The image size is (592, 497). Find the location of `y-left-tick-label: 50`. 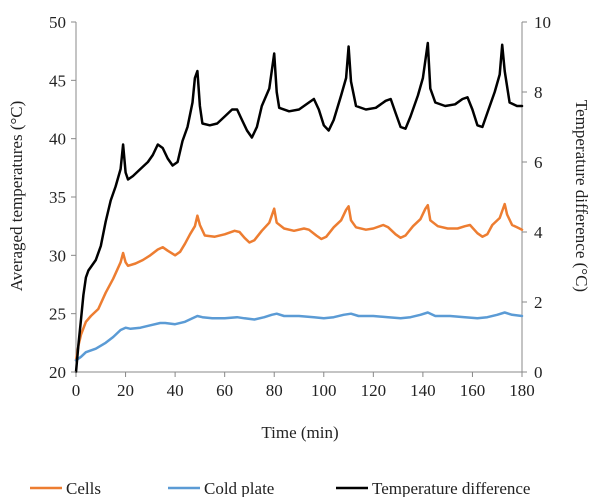

y-left-tick-label: 50 is located at coordinates (57, 22).